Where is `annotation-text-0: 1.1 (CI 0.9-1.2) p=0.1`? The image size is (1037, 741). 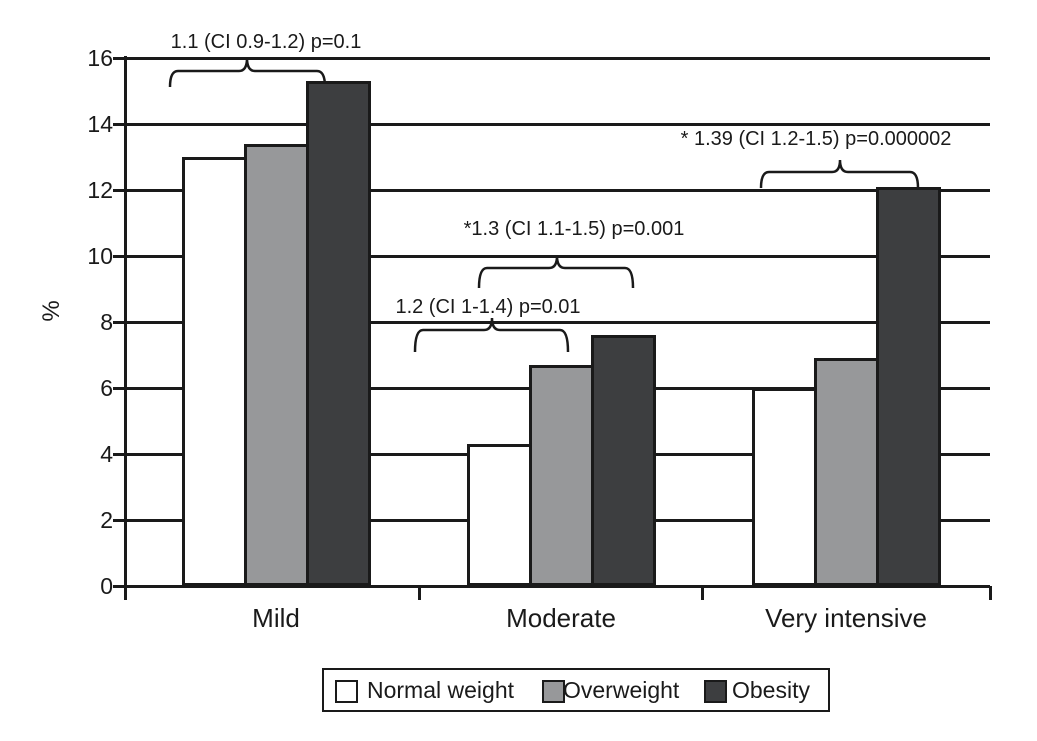
annotation-text-0: 1.1 (CI 0.9-1.2) p=0.1 is located at coordinates (266, 42).